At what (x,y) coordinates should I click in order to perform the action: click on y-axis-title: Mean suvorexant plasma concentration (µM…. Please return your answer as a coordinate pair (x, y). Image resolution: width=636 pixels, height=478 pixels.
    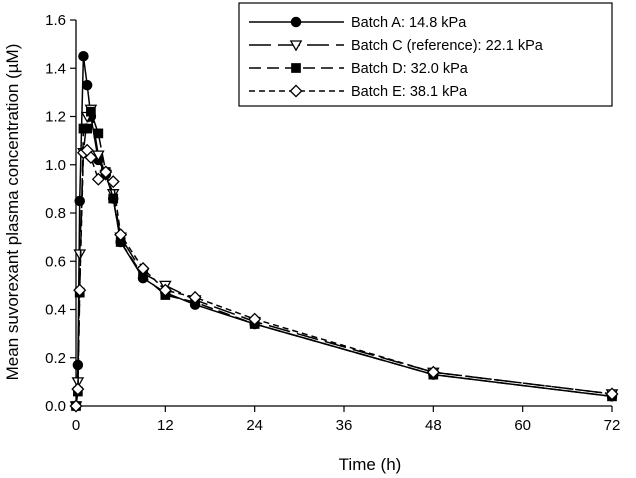
    Looking at the image, I should click on (12, 212).